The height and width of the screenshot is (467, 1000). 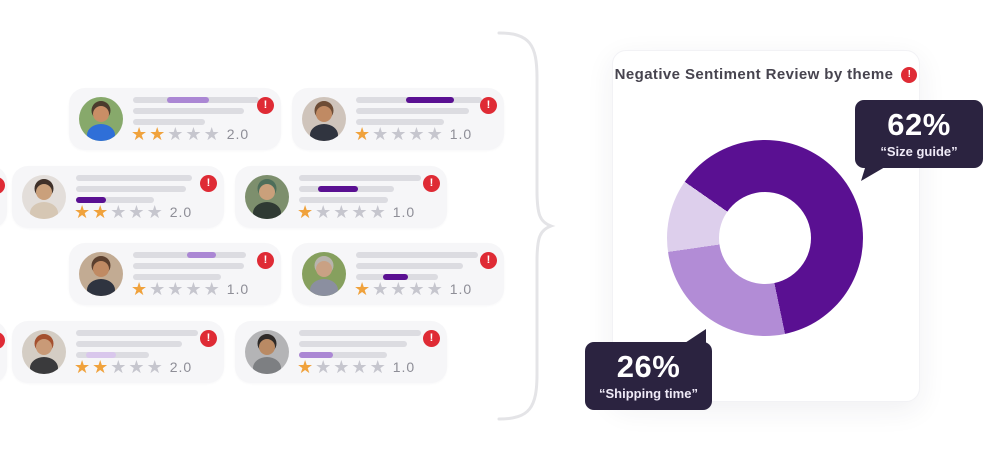 I want to click on chart-header: Negative Sentiment Review by theme !, so click(x=766, y=74).